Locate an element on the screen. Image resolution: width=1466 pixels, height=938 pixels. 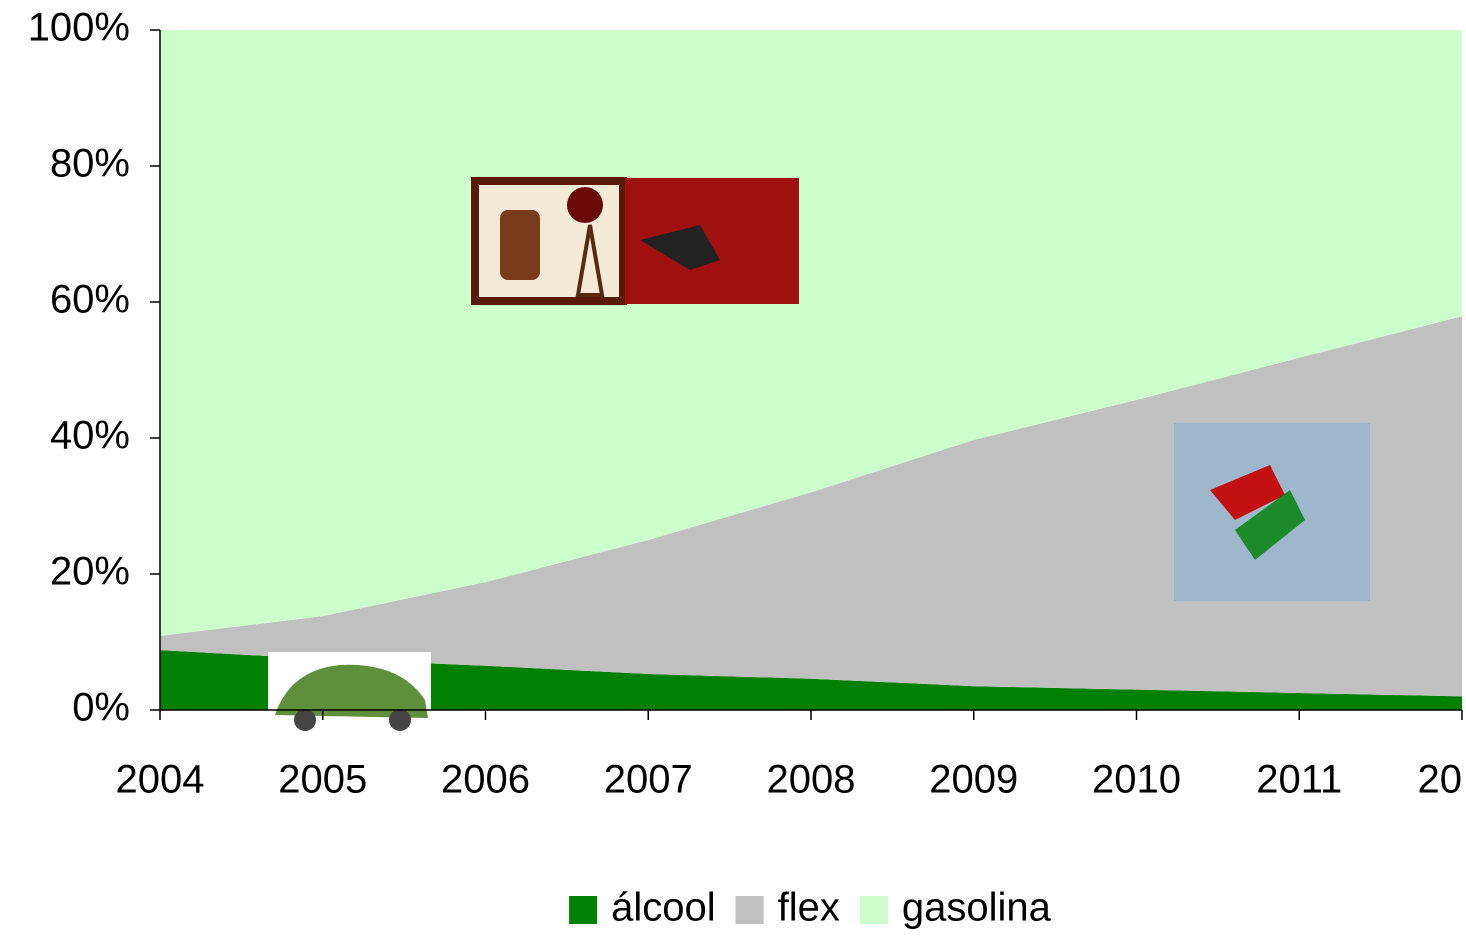
x-tick-label: 2005 is located at coordinates (322, 780).